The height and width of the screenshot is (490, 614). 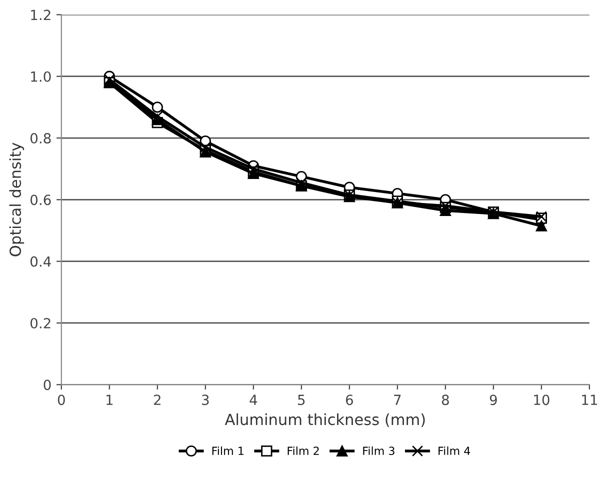 What do you see at coordinates (205, 400) in the screenshot?
I see `x-tick-label: 3` at bounding box center [205, 400].